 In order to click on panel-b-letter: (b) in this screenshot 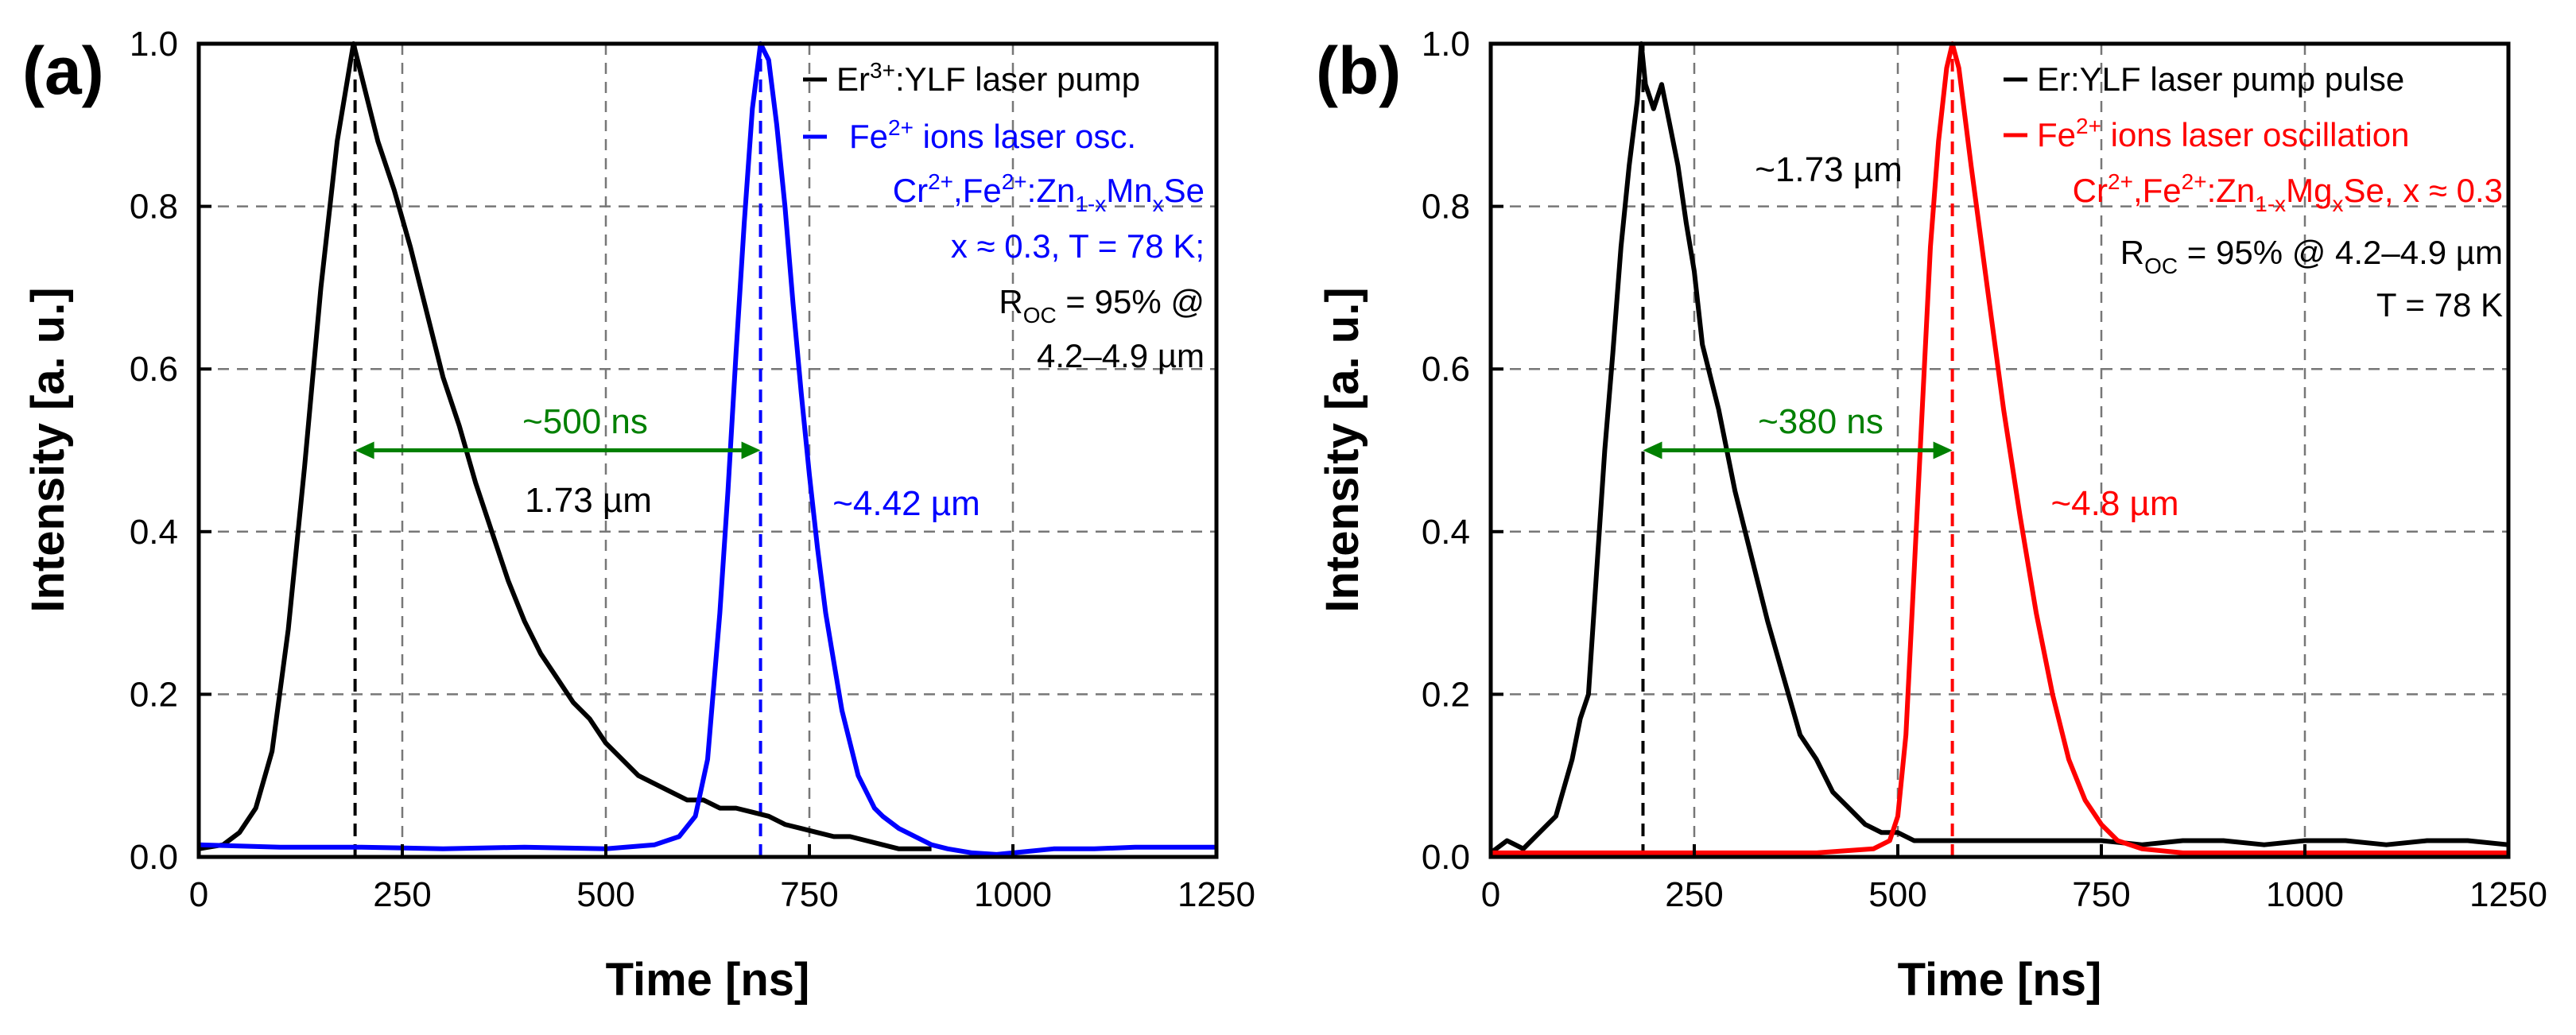, I will do `click(1359, 71)`.